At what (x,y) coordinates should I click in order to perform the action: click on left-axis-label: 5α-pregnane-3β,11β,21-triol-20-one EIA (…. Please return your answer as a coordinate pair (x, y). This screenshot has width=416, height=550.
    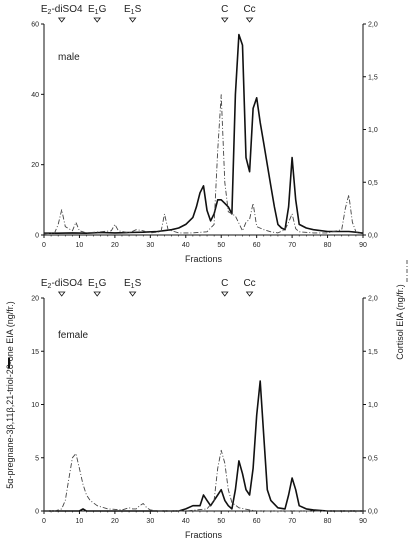
    Looking at the image, I should click on (10, 395).